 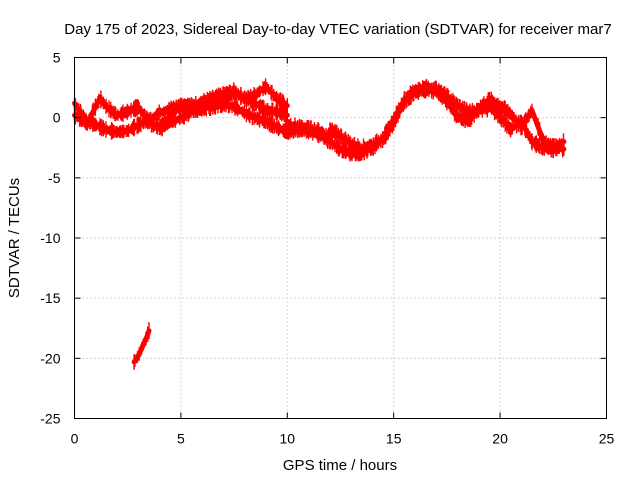 I want to click on y-tick-label: -20, so click(x=50, y=358).